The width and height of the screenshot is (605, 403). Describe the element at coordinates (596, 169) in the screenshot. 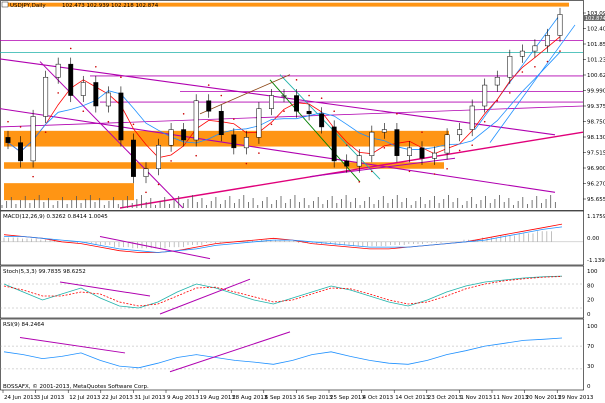

I see `price-axis-label: 96.900` at that location.